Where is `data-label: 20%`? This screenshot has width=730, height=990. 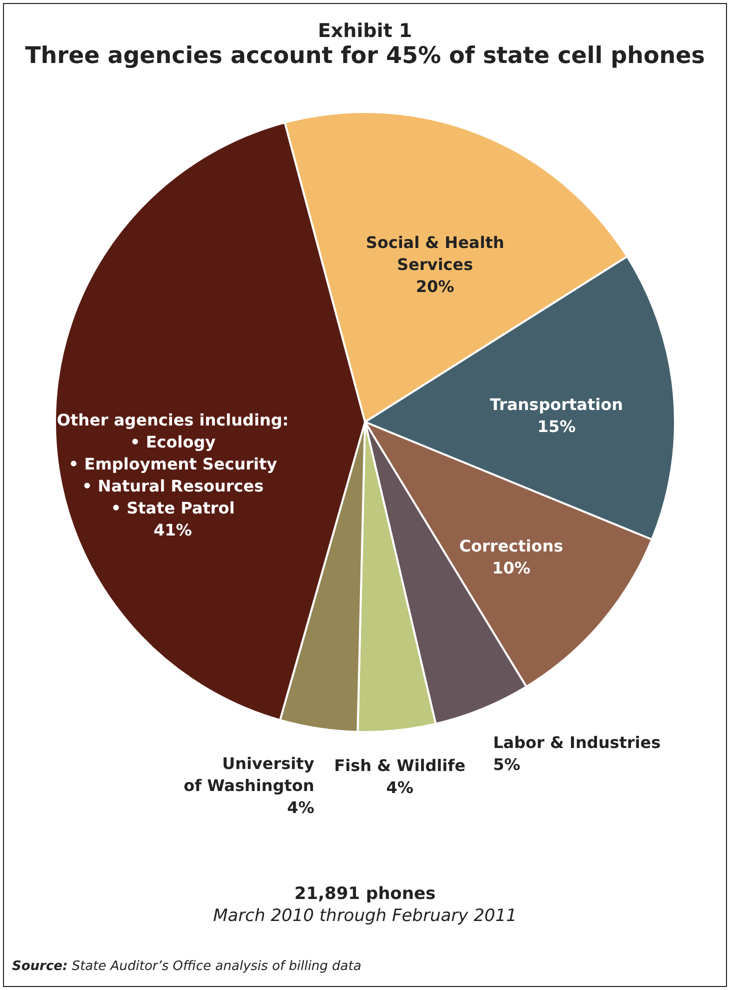 data-label: 20% is located at coordinates (435, 286).